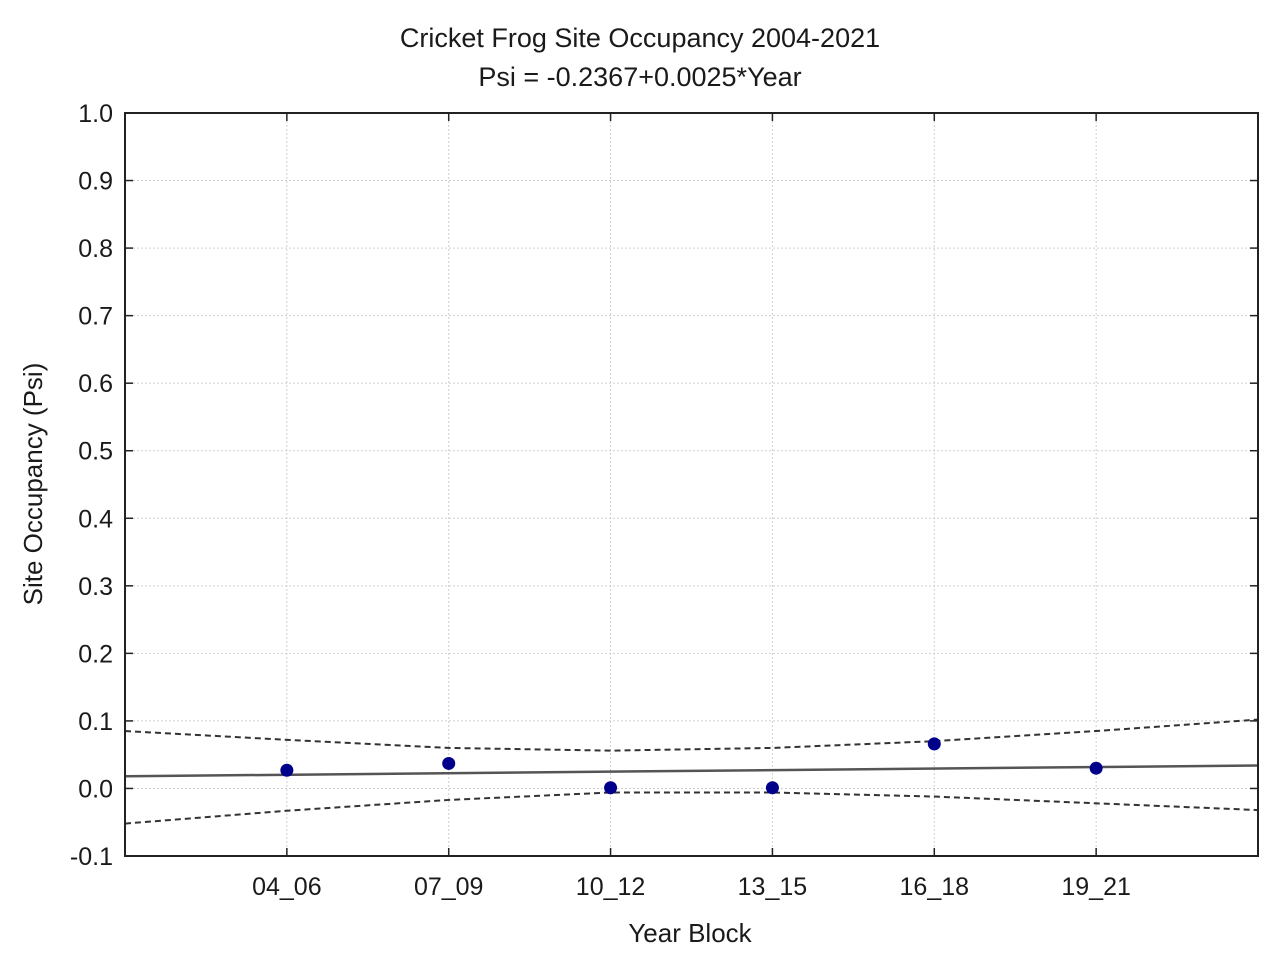  I want to click on fit-line-group, so click(691, 771).